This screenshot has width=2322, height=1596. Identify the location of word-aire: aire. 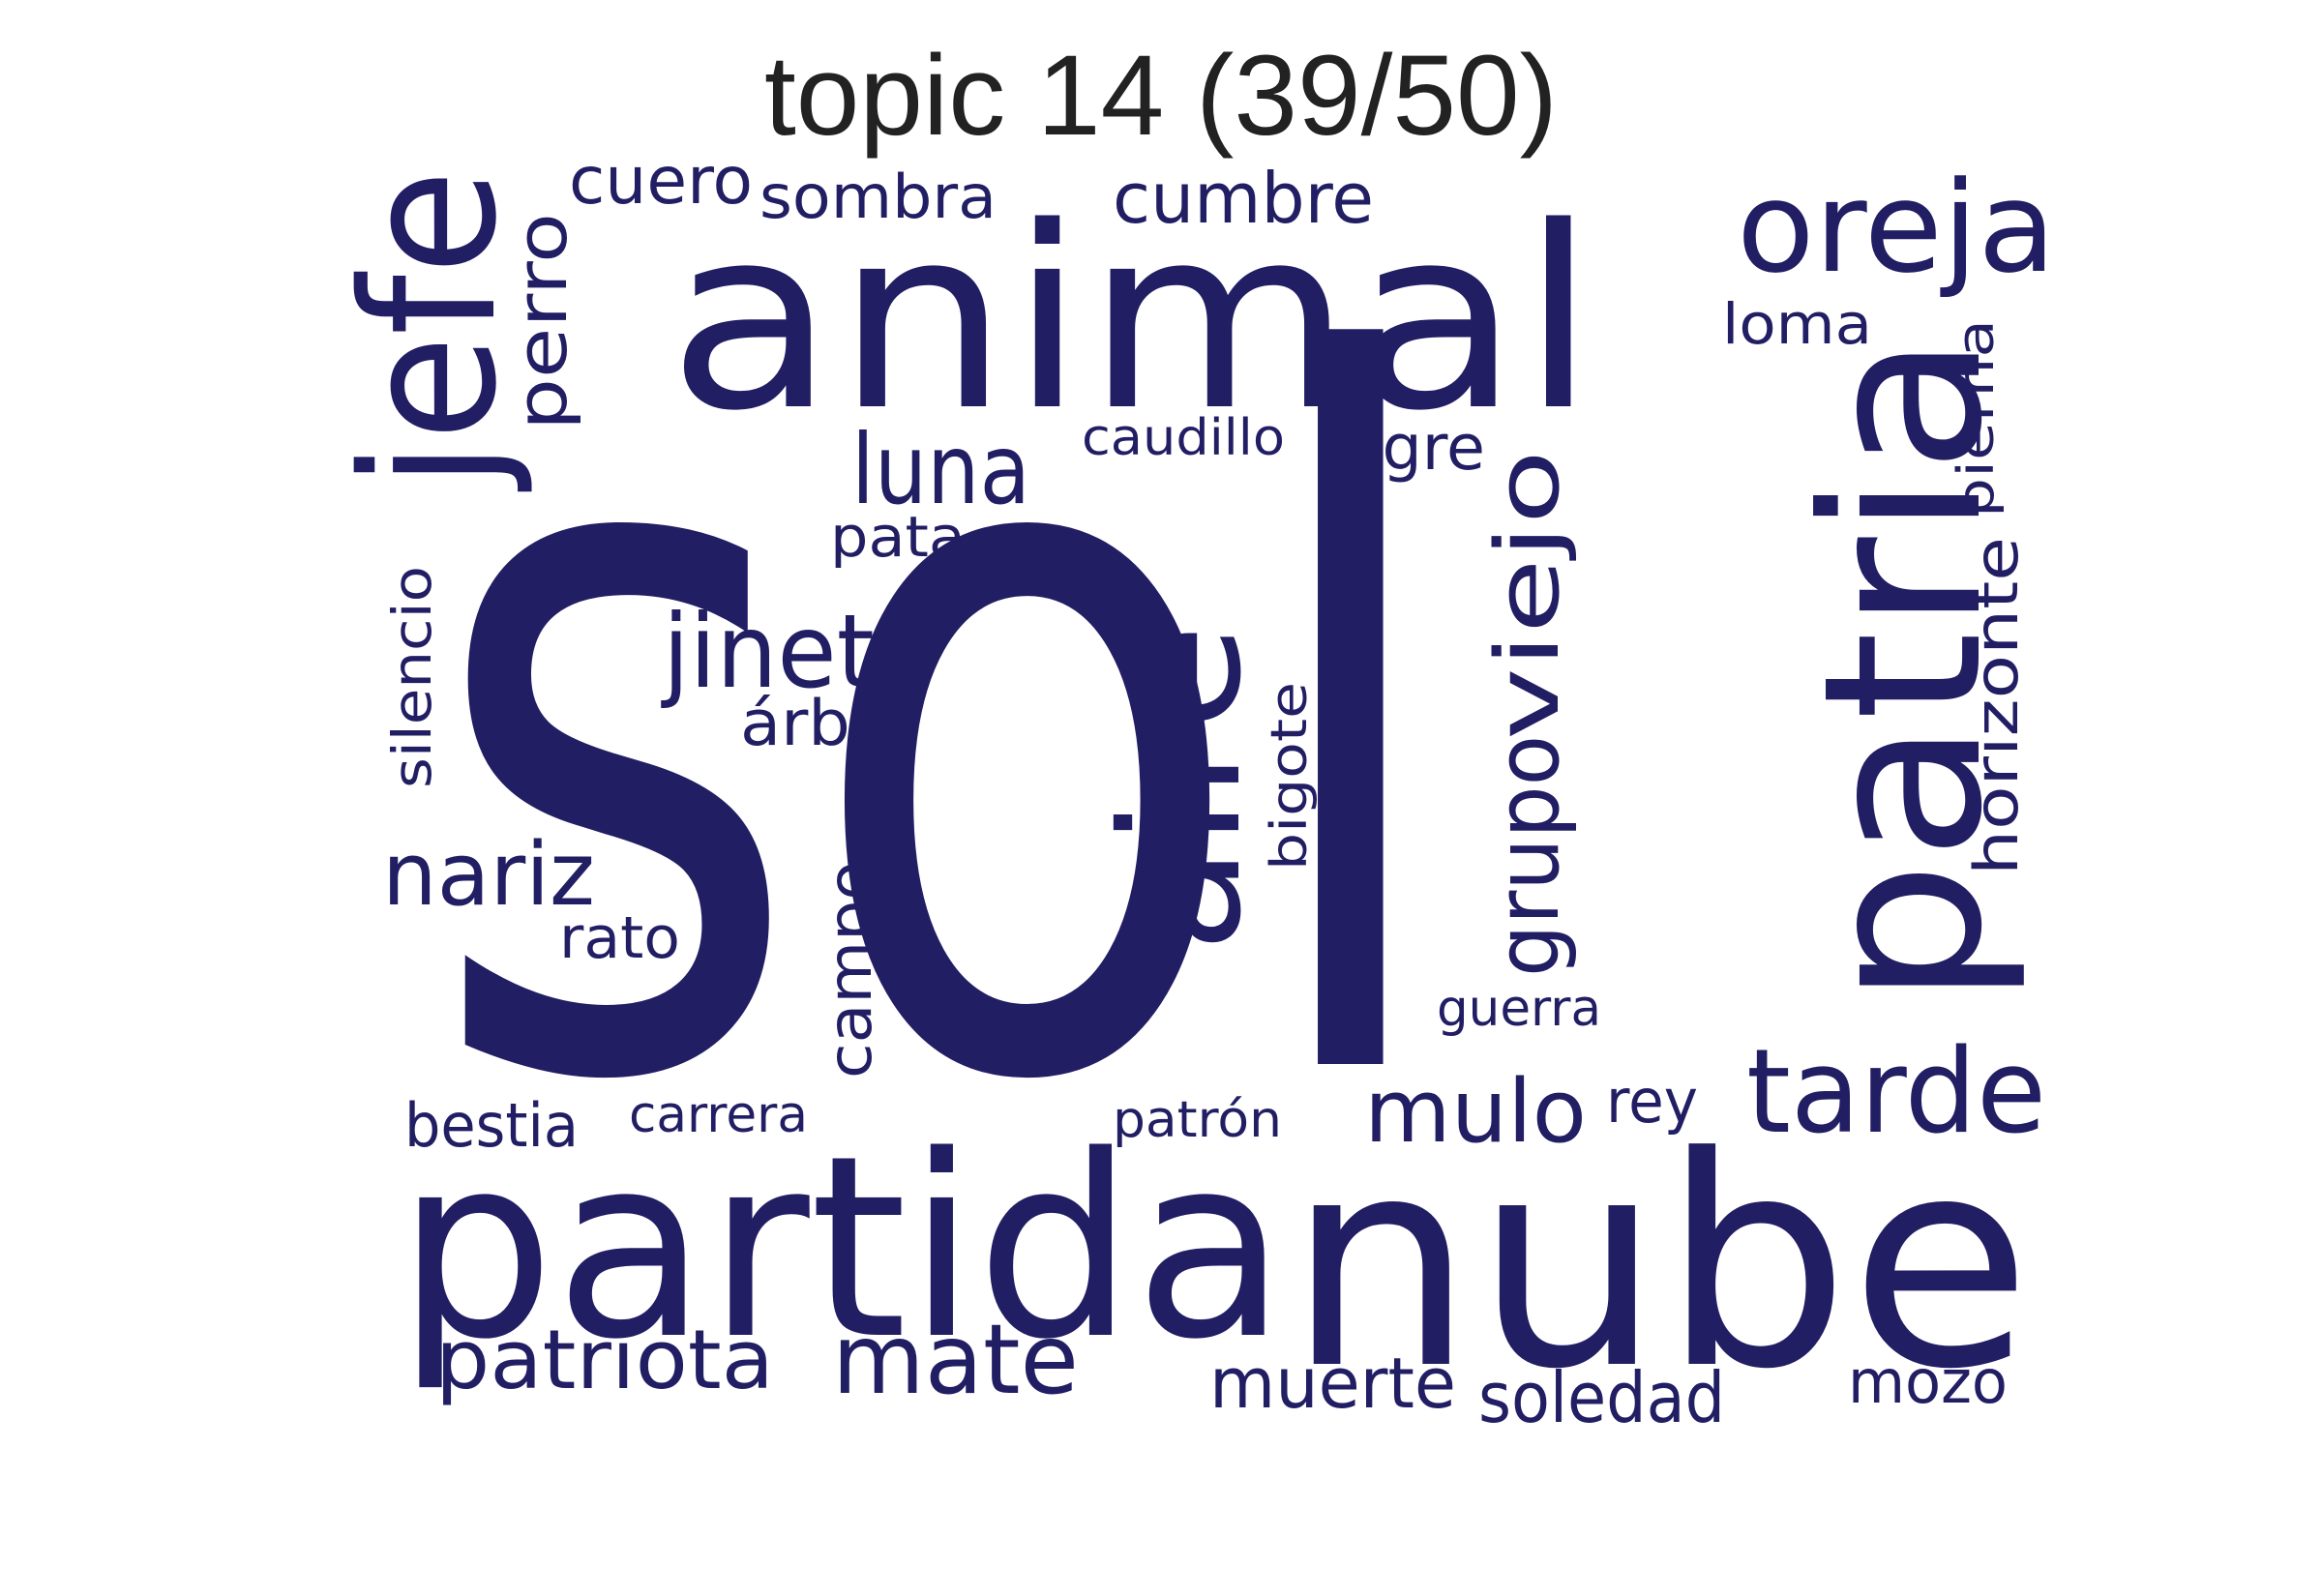
(1182, 788).